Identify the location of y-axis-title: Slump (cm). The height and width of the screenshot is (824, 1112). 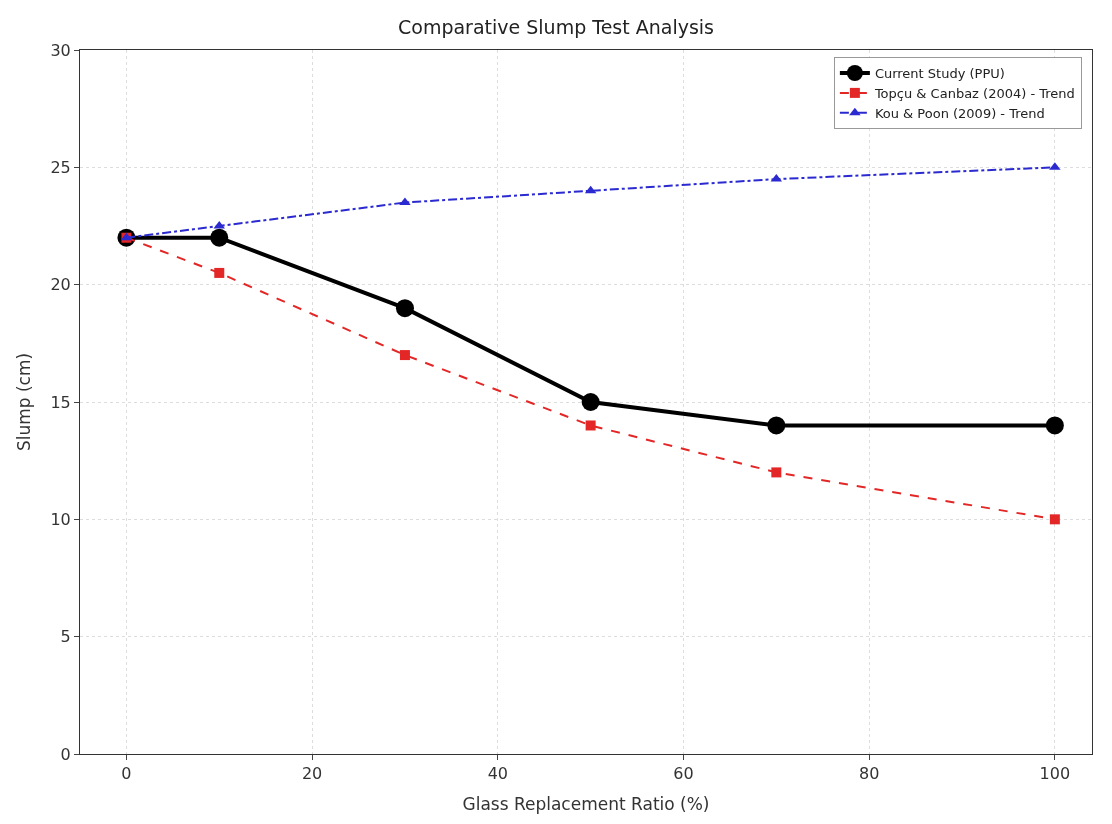
(23, 402).